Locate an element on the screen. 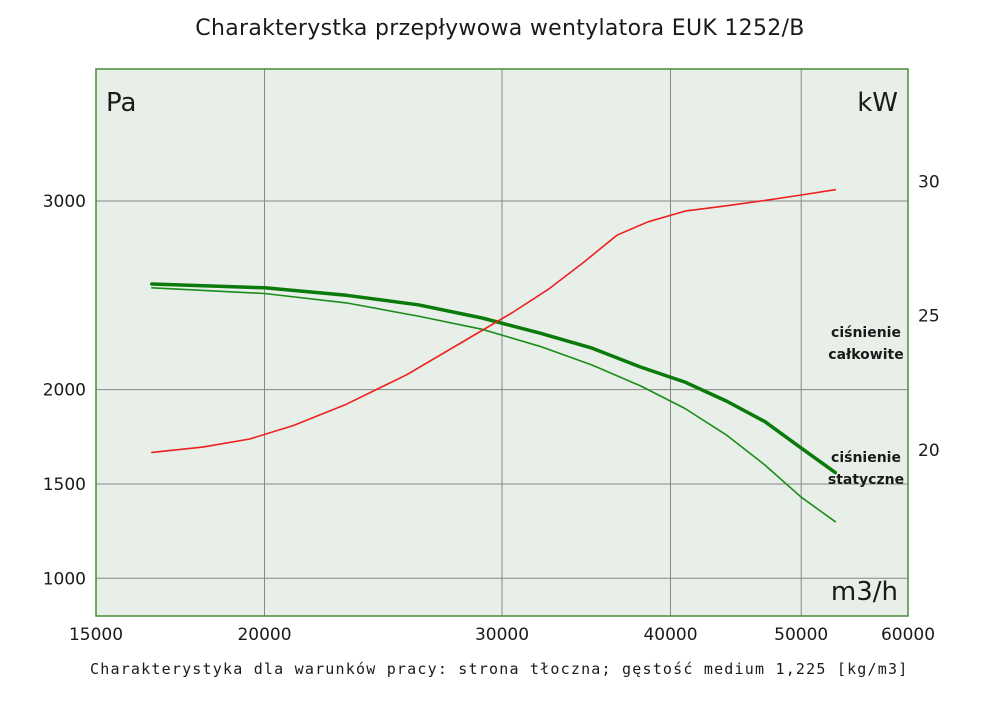  x-tick-label: 20000 is located at coordinates (264, 635).